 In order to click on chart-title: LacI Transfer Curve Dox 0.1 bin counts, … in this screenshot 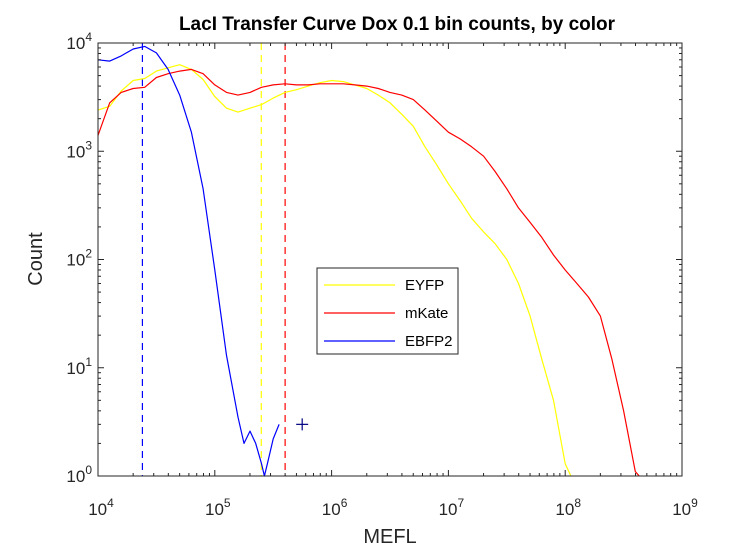, I will do `click(397, 24)`.